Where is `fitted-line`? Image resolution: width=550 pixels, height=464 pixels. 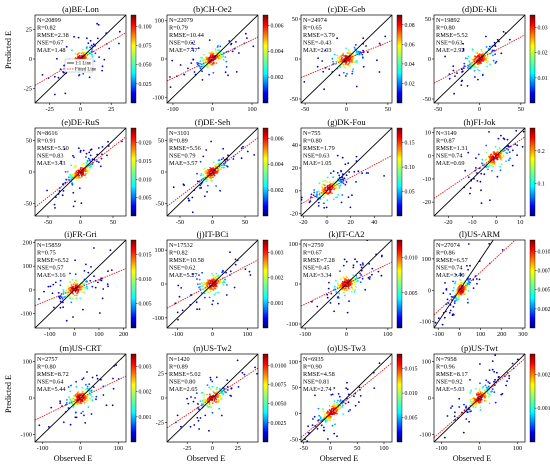 fitted-line is located at coordinates (212, 172).